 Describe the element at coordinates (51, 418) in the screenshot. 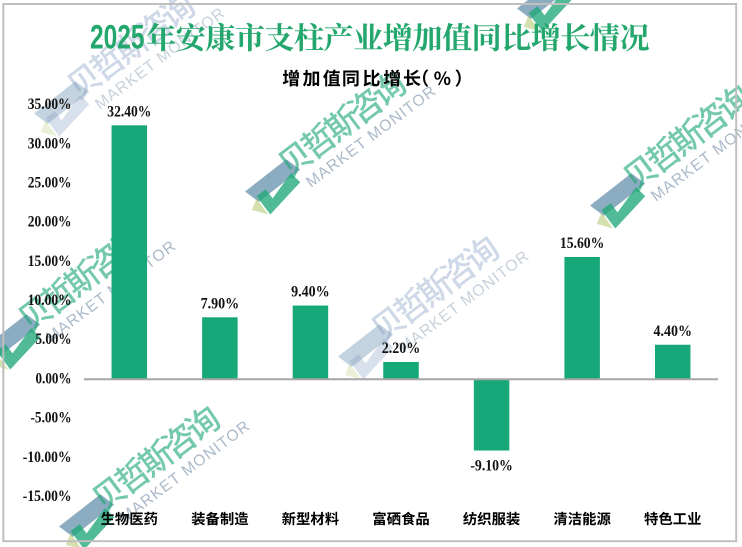

I see `svg-text: -5.00%` at that location.